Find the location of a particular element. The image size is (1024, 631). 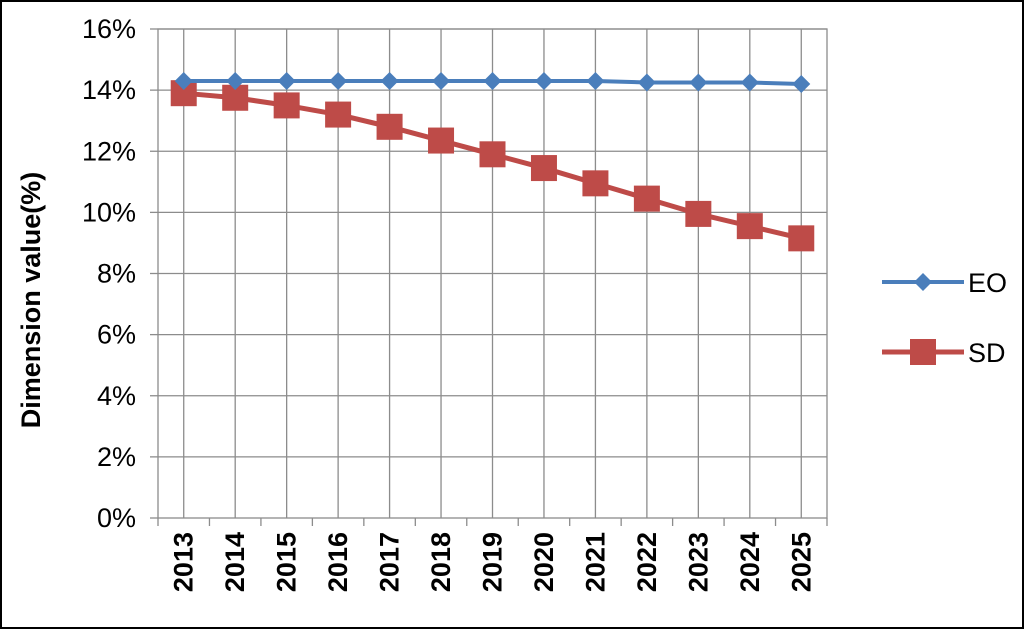

y-tick-label: 4% is located at coordinates (116, 396).